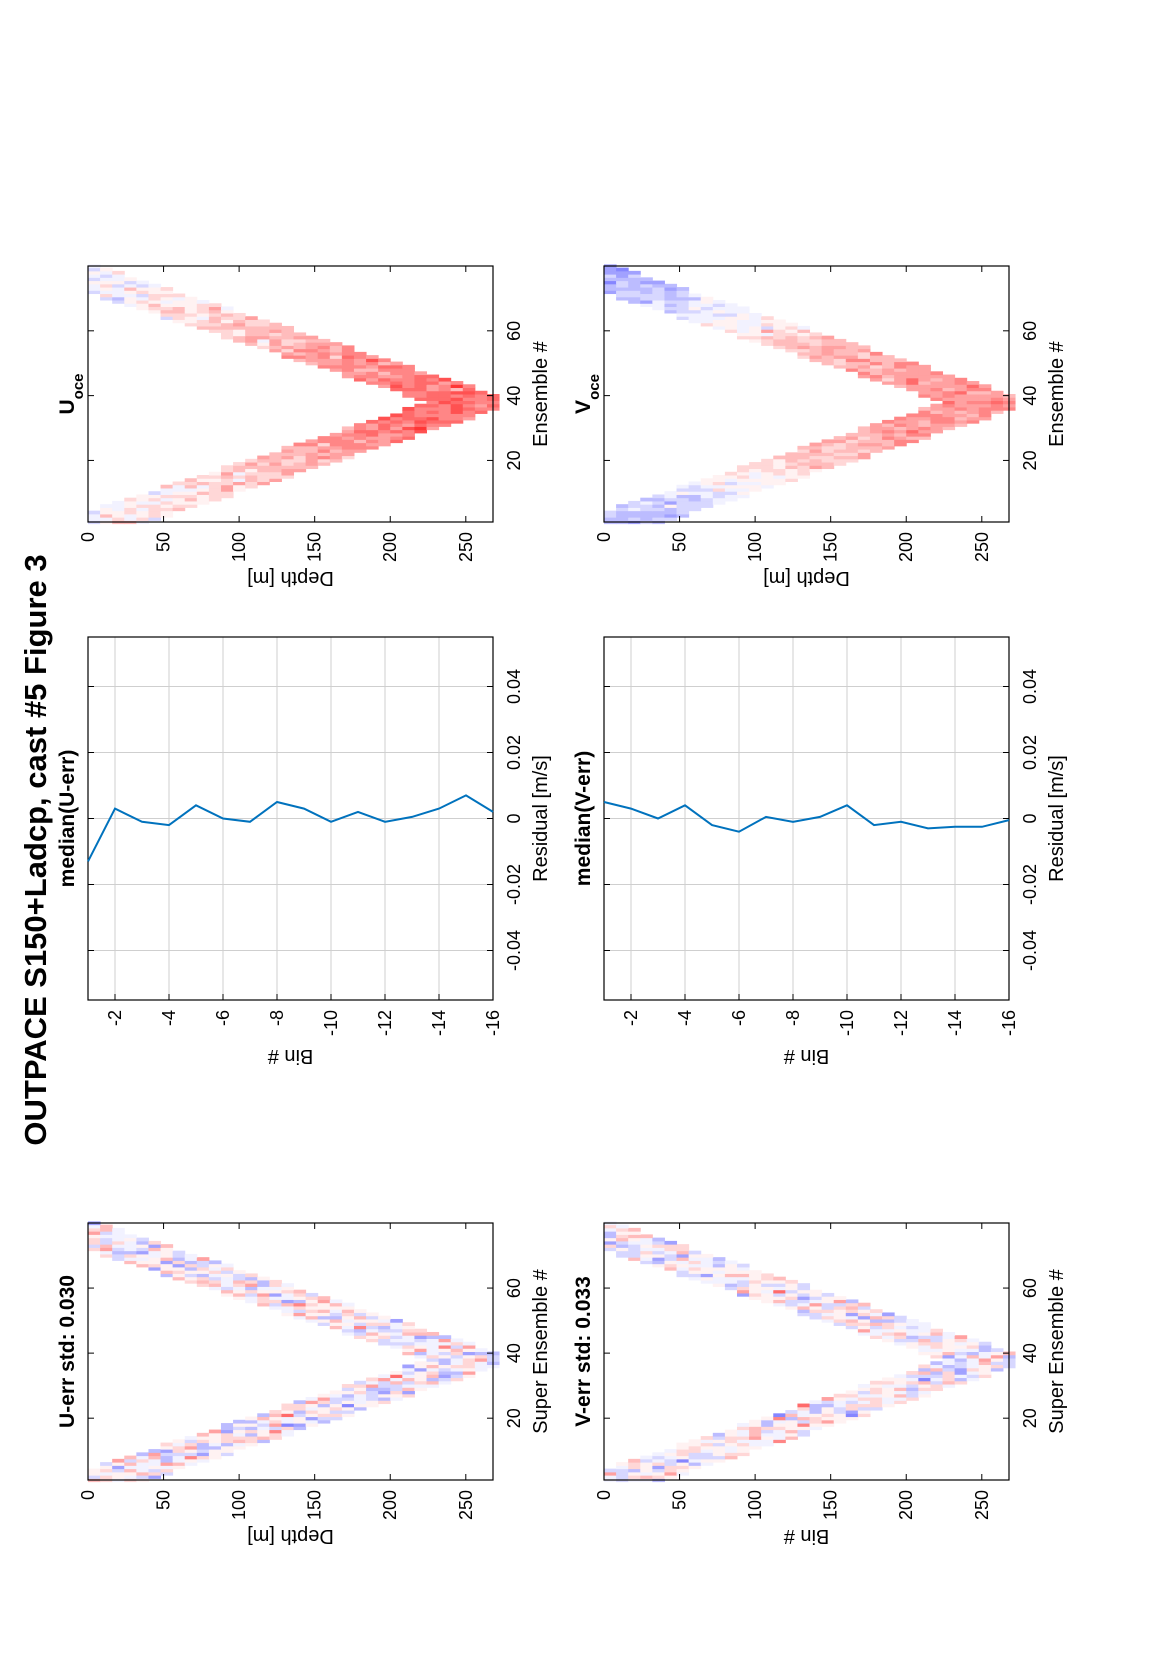 Image resolution: width=1165 pixels, height=1679 pixels. What do you see at coordinates (587, 394) in the screenshot?
I see `panel-title: Voce` at bounding box center [587, 394].